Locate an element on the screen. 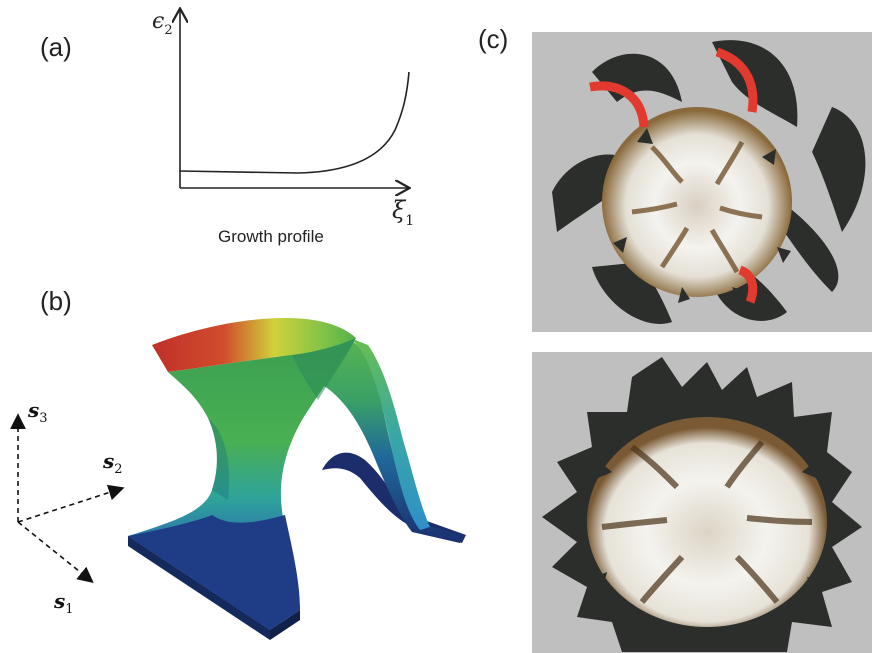 This screenshot has height=653, width=872. s1-label: s1 is located at coordinates (63, 603).